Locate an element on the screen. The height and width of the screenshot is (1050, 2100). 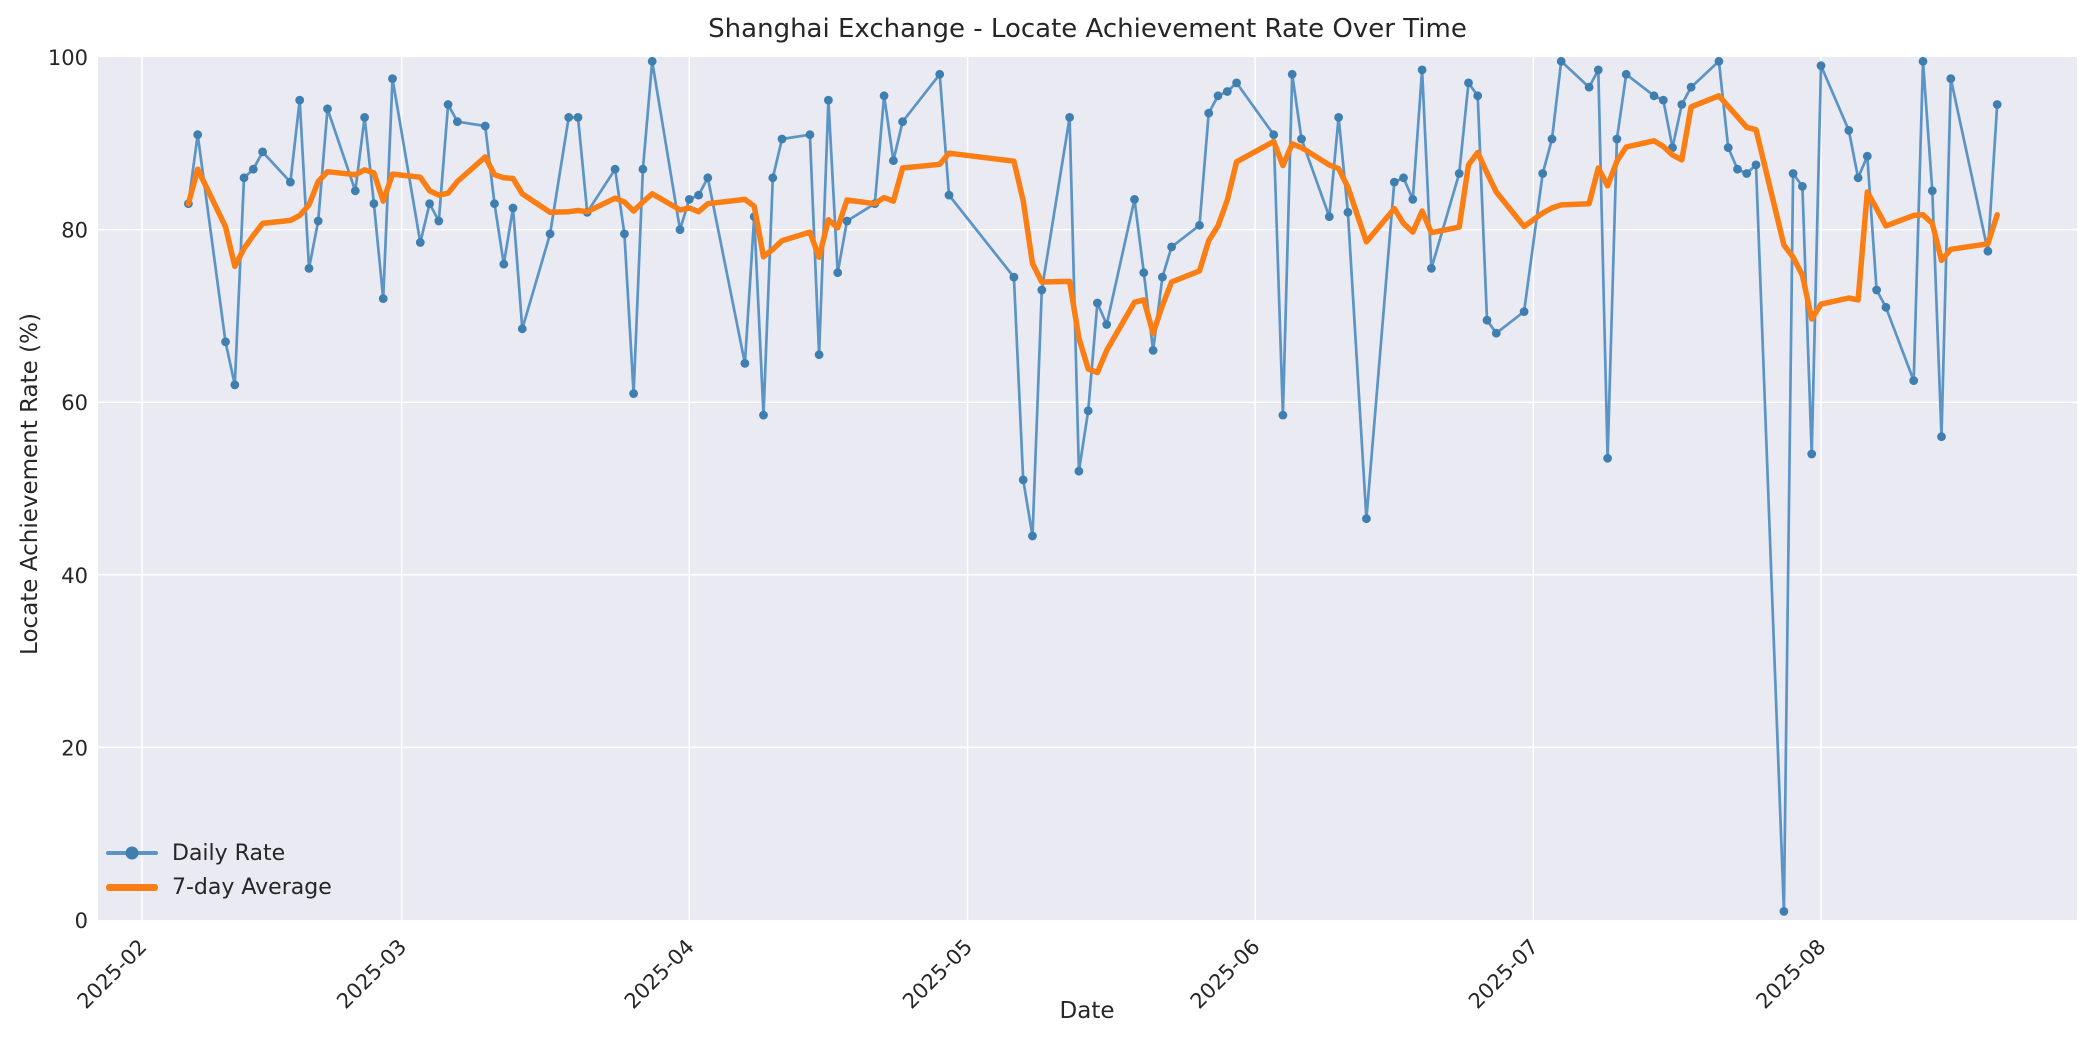
y-tick-label: 60 is located at coordinates (74, 403).